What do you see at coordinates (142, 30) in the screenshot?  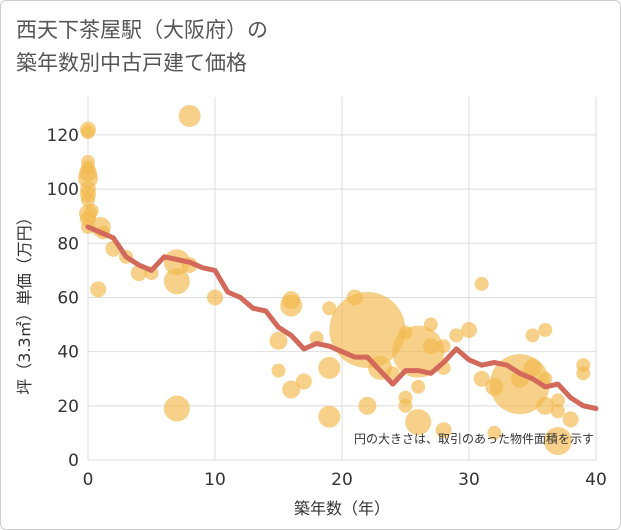 I see `chart-title-line-1: 西天下茶屋駅（大阪府）の` at bounding box center [142, 30].